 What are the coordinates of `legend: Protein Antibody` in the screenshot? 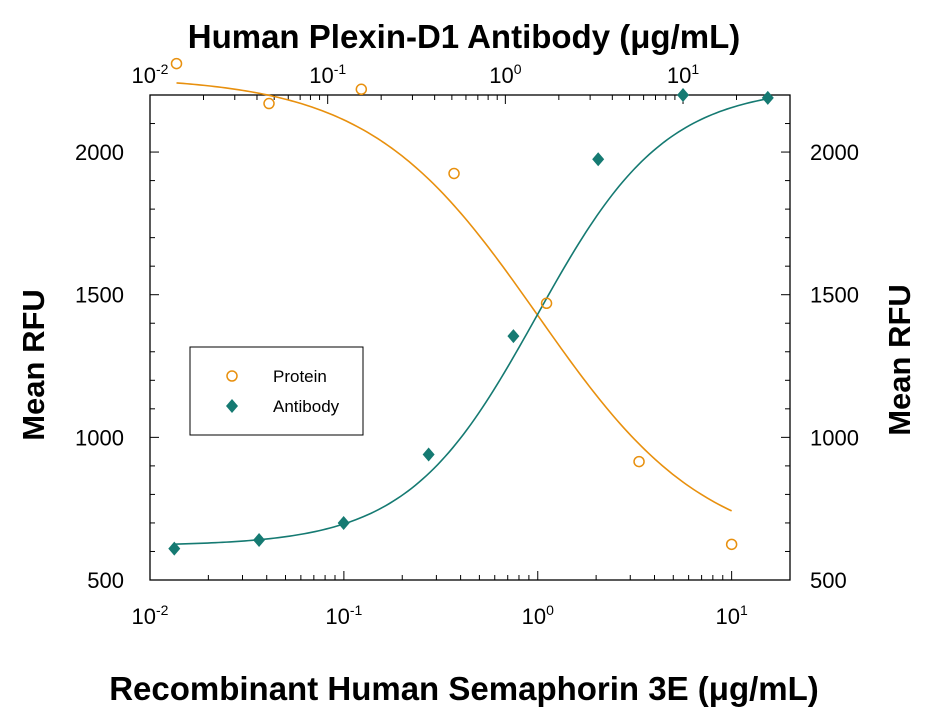 It's located at (276, 391).